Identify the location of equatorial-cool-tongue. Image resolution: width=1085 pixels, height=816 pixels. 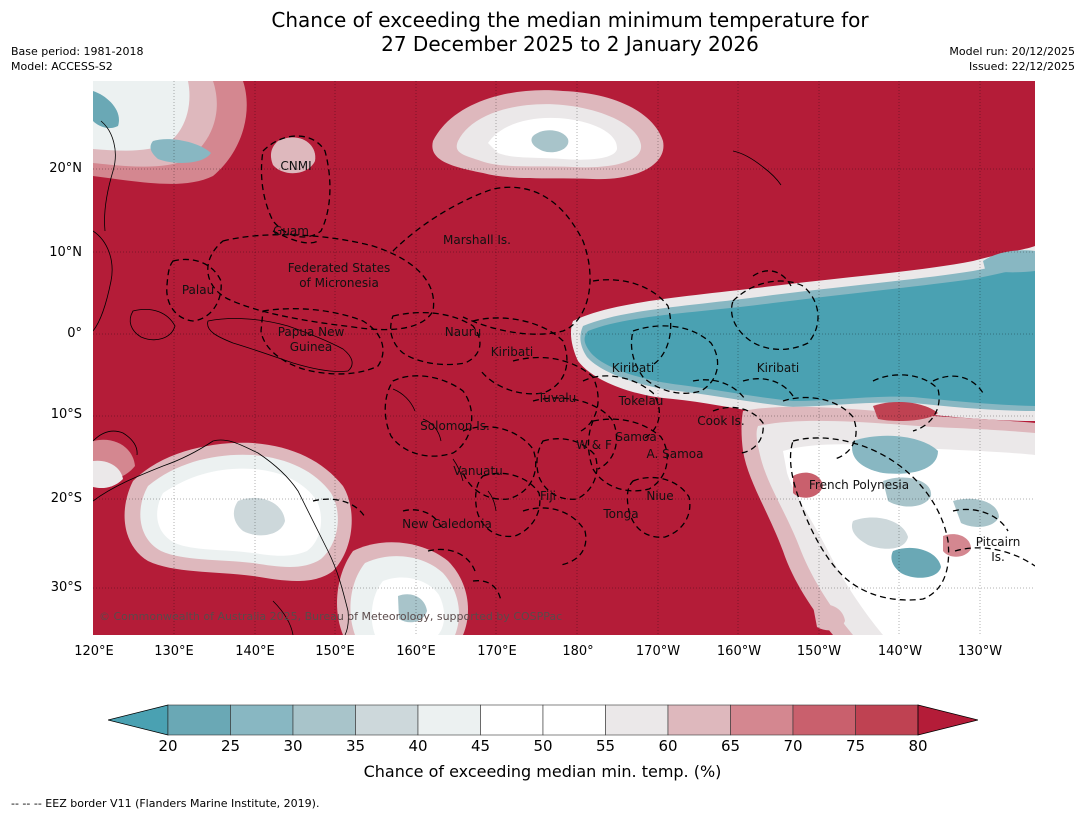
(802, 333).